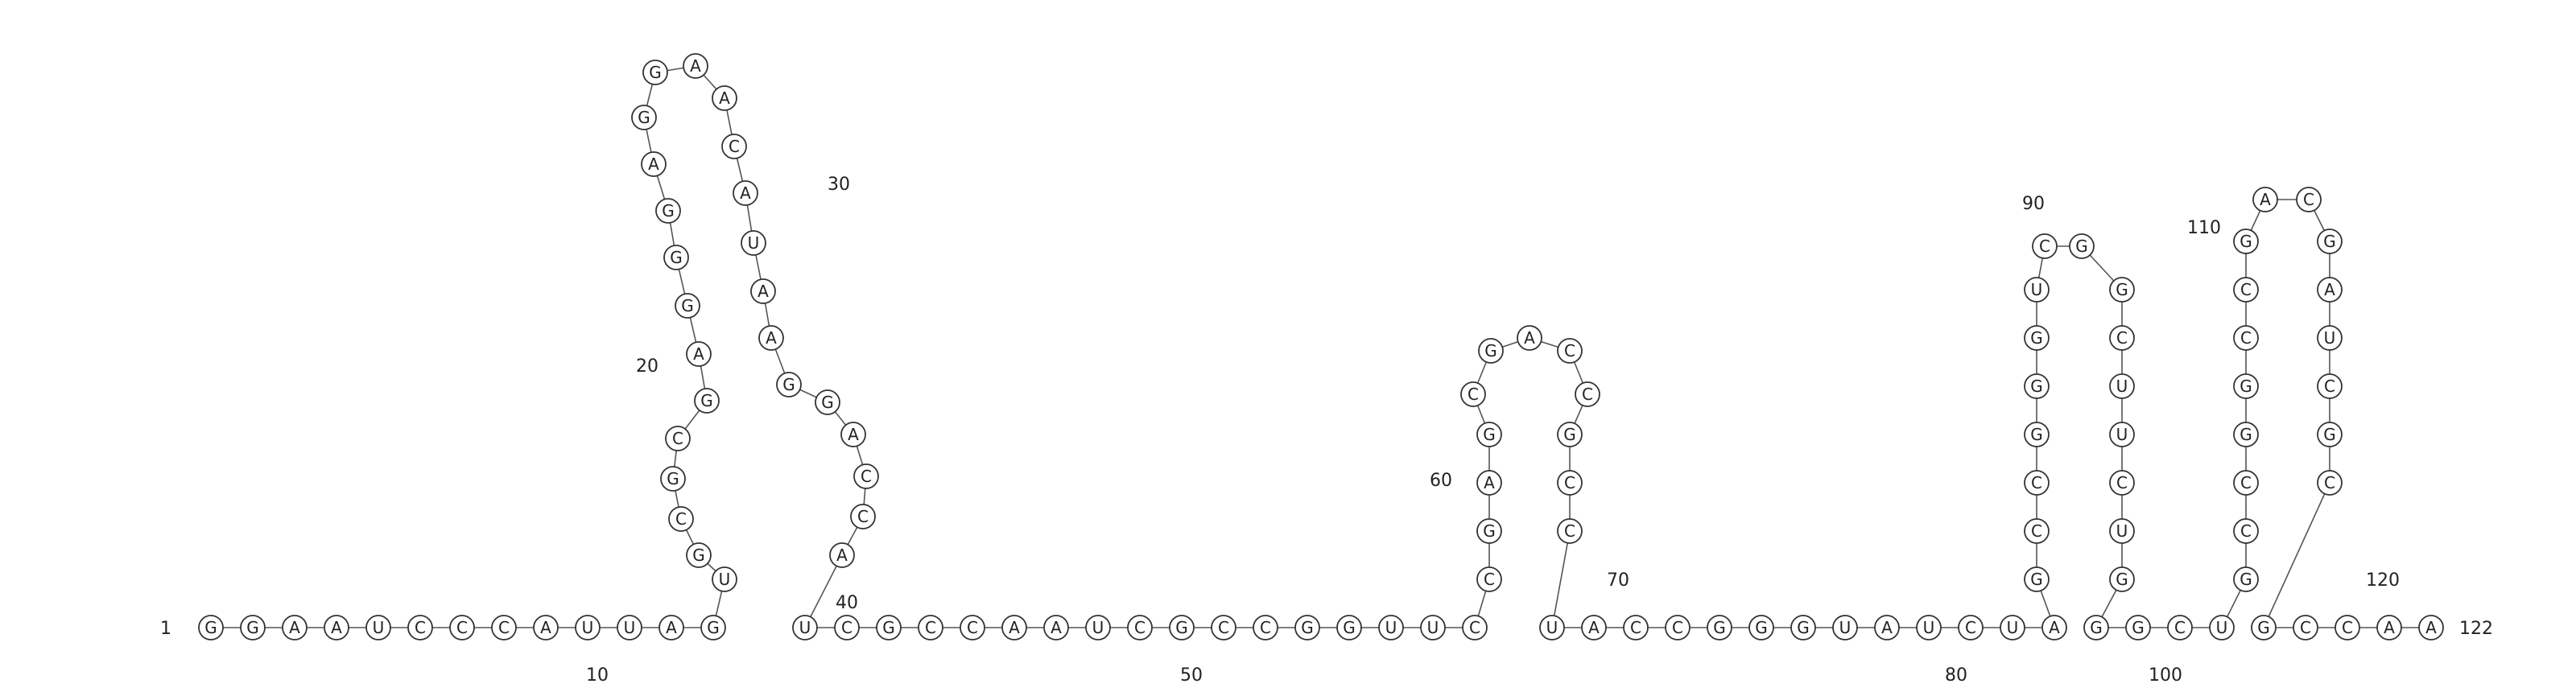 The height and width of the screenshot is (696, 2576). I want to click on position-label: 60, so click(1441, 481).